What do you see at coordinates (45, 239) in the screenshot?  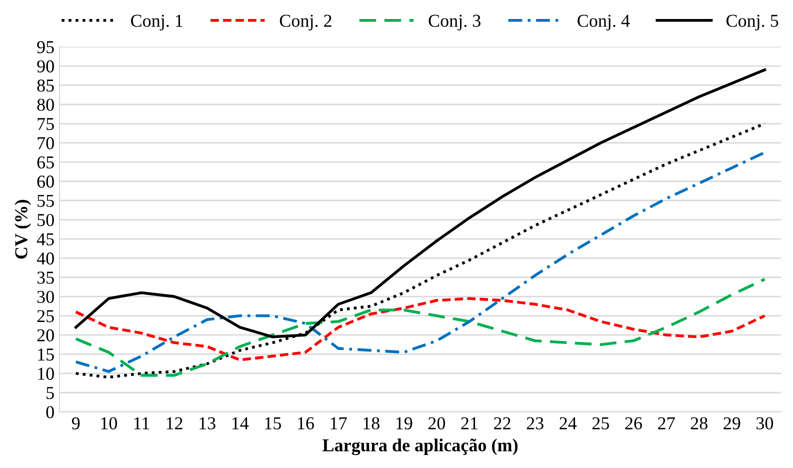 I see `y-tick-label: 45` at bounding box center [45, 239].